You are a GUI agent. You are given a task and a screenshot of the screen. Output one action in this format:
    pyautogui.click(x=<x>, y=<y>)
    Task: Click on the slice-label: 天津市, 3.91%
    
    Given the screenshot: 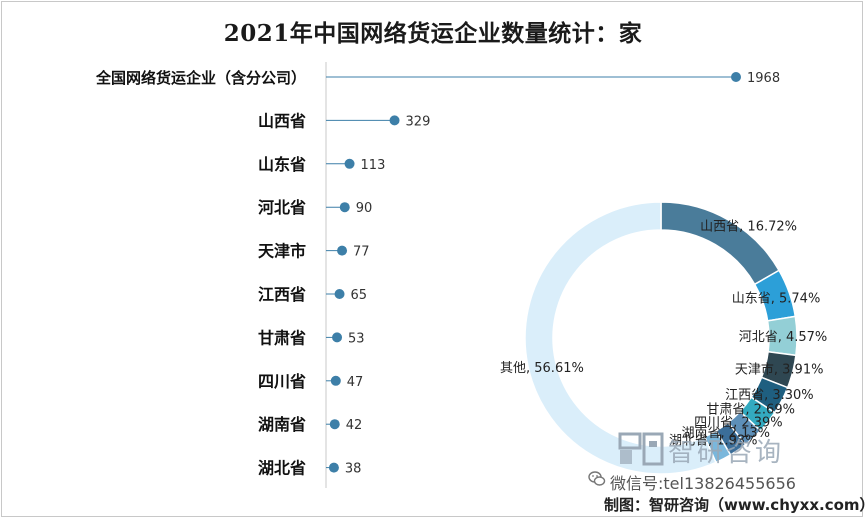 What is the action you would take?
    pyautogui.click(x=779, y=369)
    